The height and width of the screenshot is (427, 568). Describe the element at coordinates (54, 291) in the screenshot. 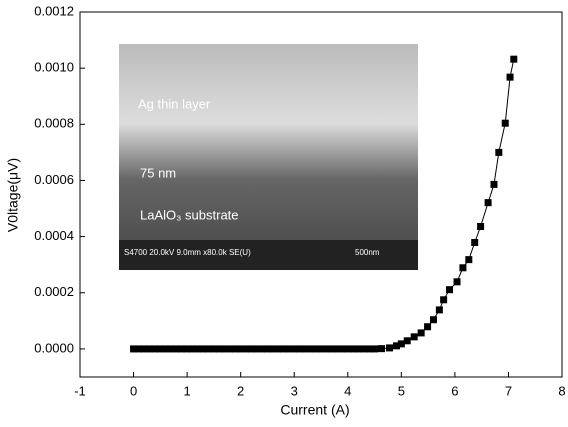

I see `y-tick-label: 0.0002` at that location.